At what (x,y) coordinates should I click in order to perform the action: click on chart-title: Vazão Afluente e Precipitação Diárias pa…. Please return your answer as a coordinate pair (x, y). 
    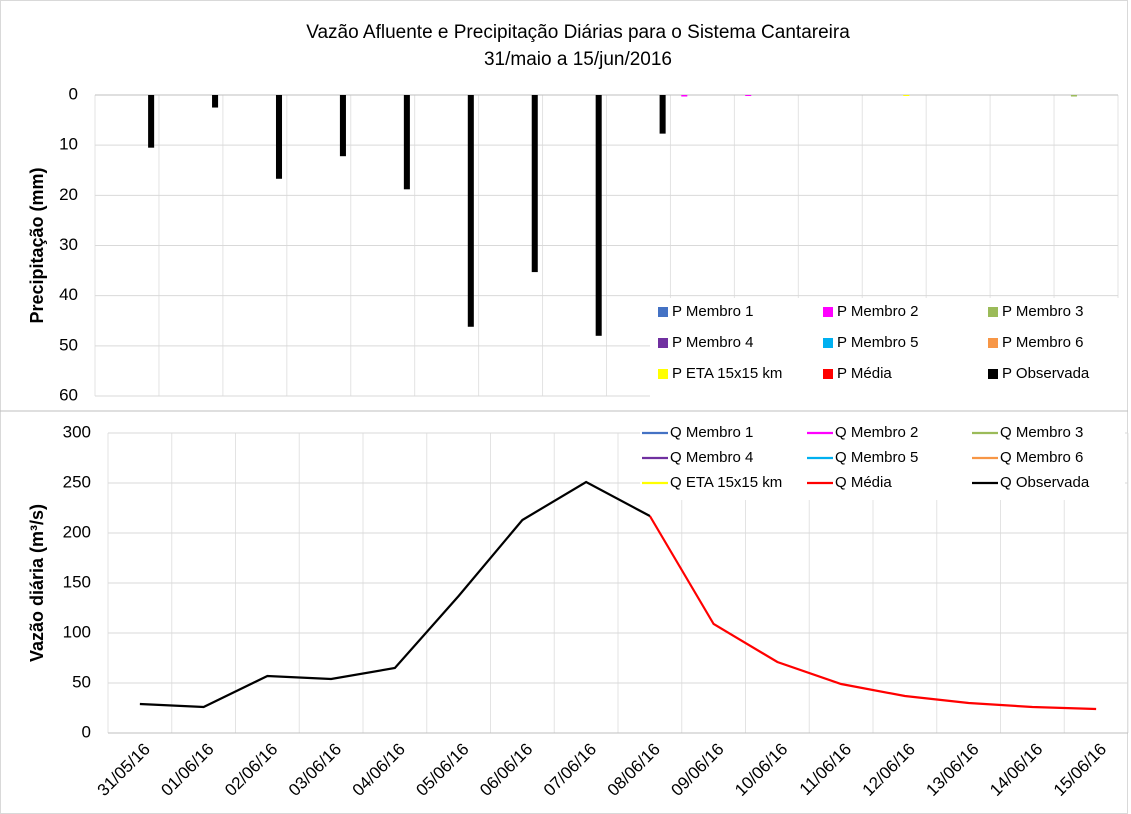
    Looking at the image, I should click on (578, 32).